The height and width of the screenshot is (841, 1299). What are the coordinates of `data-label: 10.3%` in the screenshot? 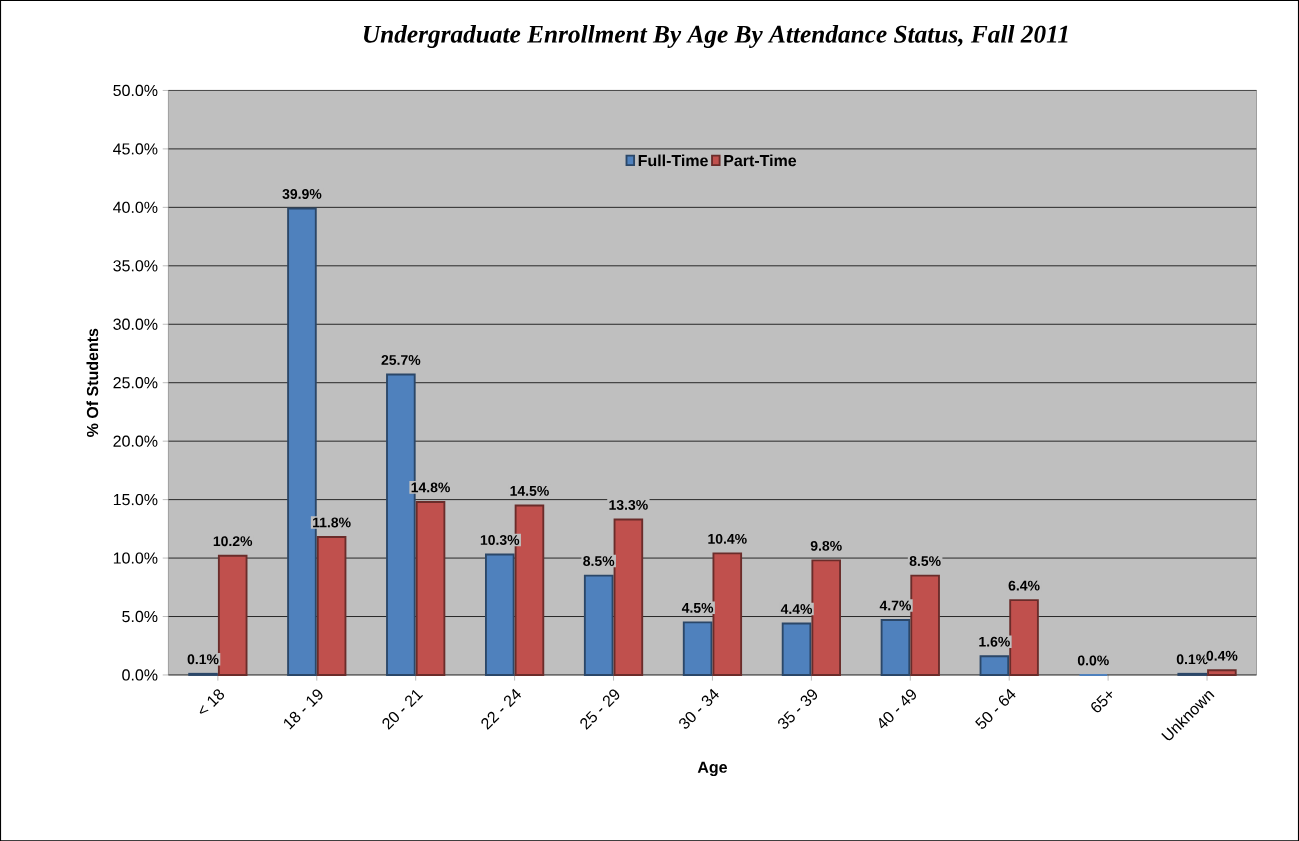 It's located at (500, 539).